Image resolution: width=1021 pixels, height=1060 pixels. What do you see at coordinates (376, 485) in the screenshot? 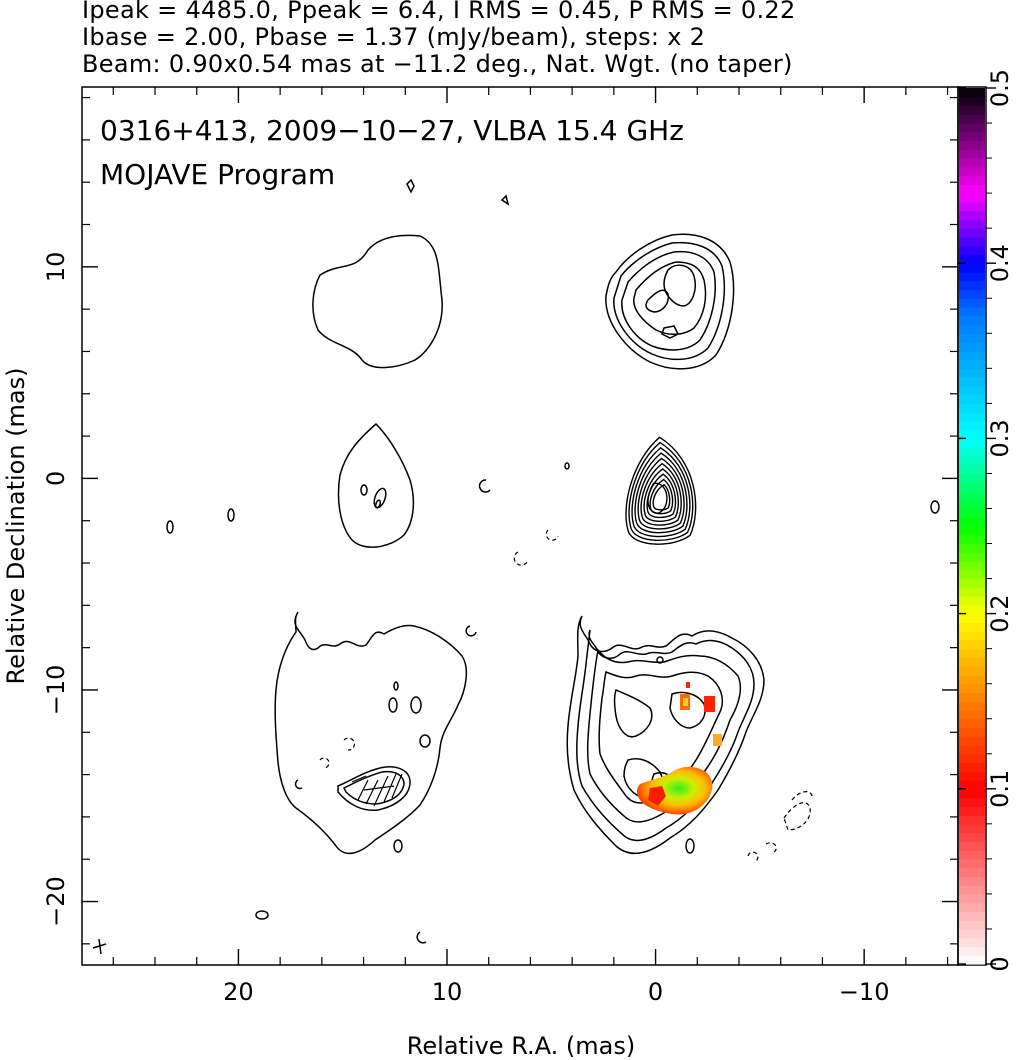
I see `contour-panel-middle-left` at bounding box center [376, 485].